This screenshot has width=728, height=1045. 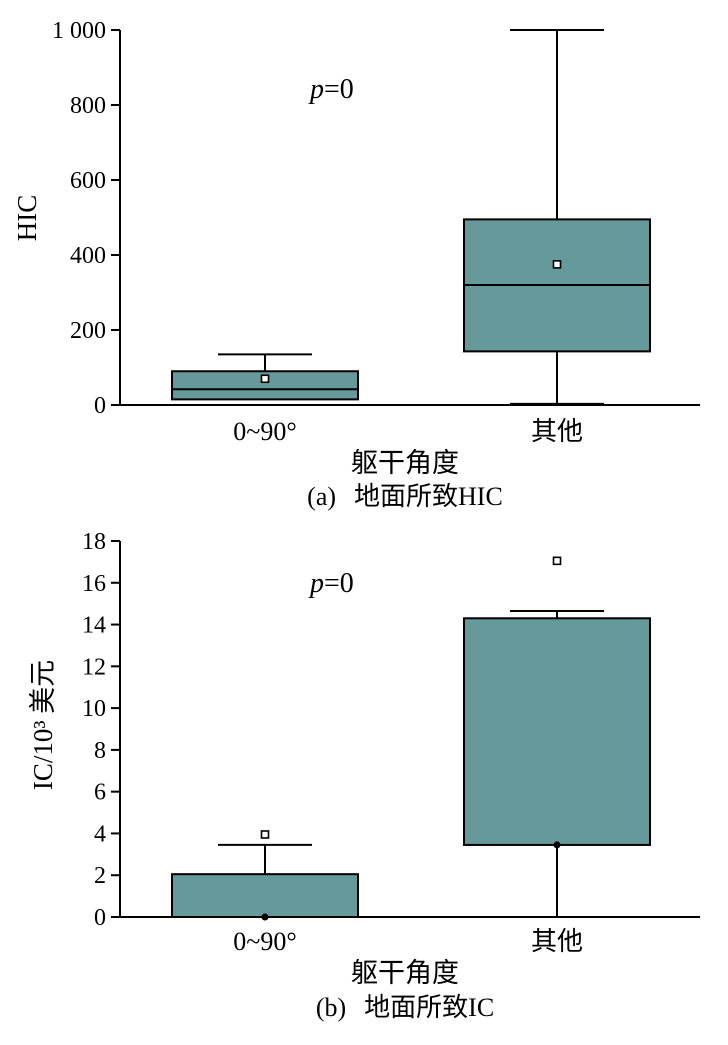 I want to click on figure-caption: (a) 地面所致HIC, so click(x=405, y=496).